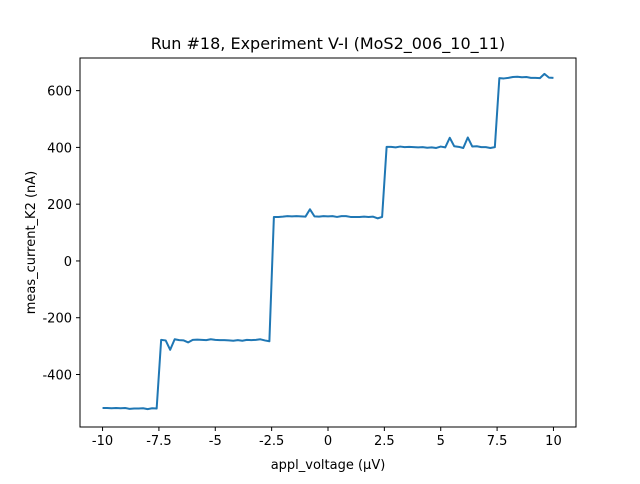 The width and height of the screenshot is (640, 484). I want to click on y-tick-label: 600, so click(59, 92).